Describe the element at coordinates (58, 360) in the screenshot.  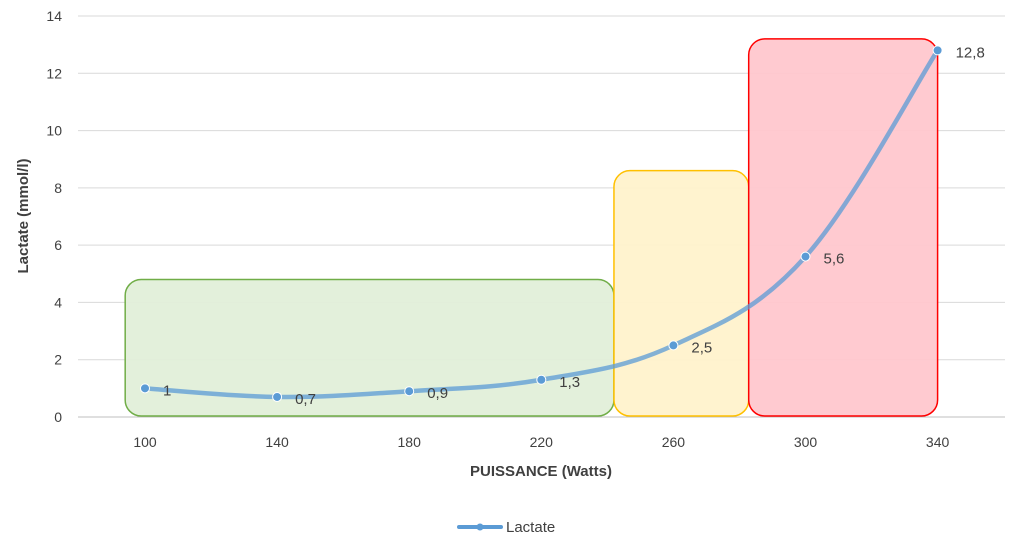
I see `y-tick-label: 2` at that location.